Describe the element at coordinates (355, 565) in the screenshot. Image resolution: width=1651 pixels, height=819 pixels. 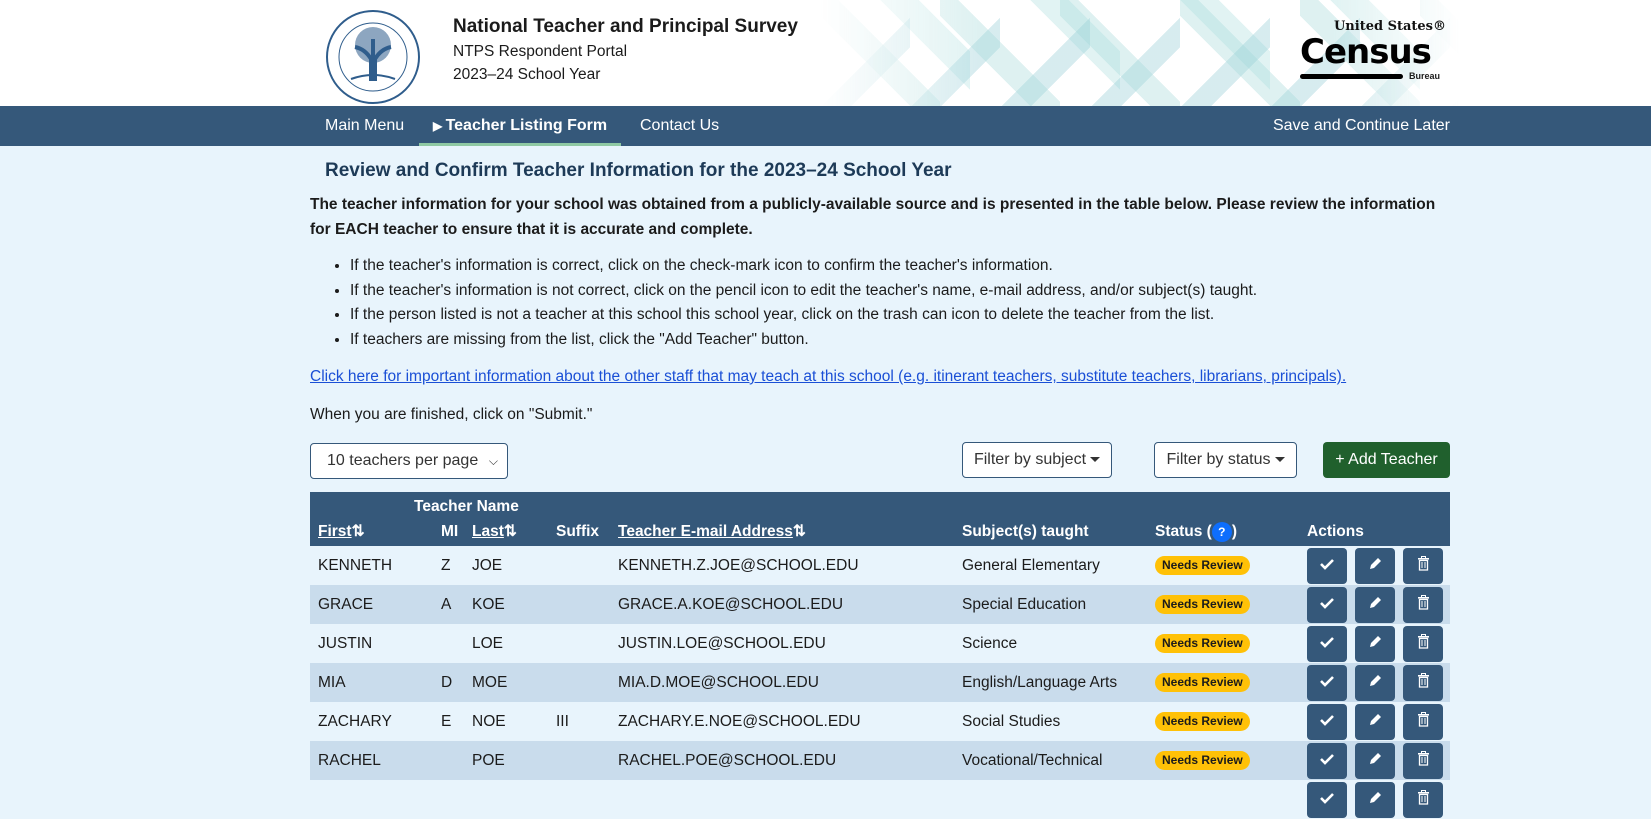
I see `cell-first: KENNETH` at that location.